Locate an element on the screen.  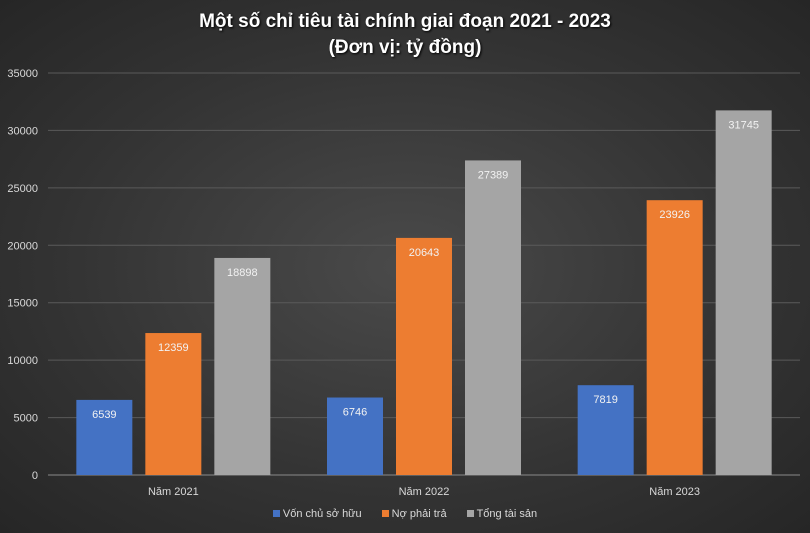
data-label: 6746 is located at coordinates (355, 413).